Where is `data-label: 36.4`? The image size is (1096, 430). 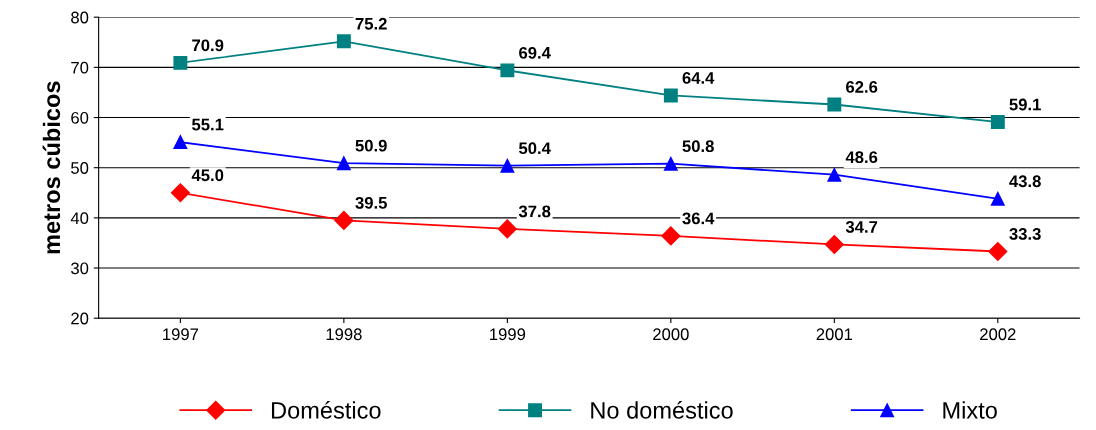 data-label: 36.4 is located at coordinates (698, 218).